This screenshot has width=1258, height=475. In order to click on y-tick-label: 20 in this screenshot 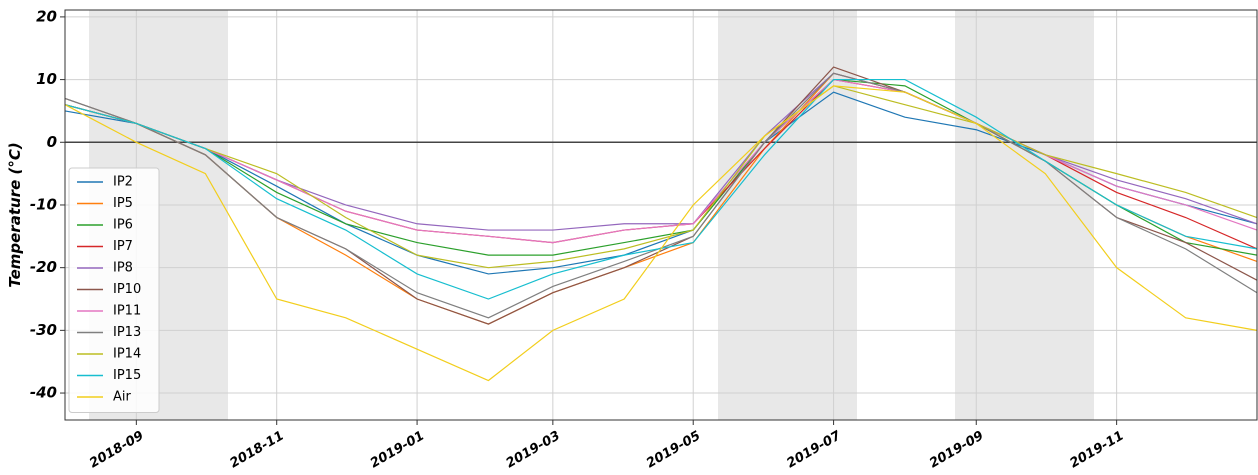, I will do `click(46, 16)`.